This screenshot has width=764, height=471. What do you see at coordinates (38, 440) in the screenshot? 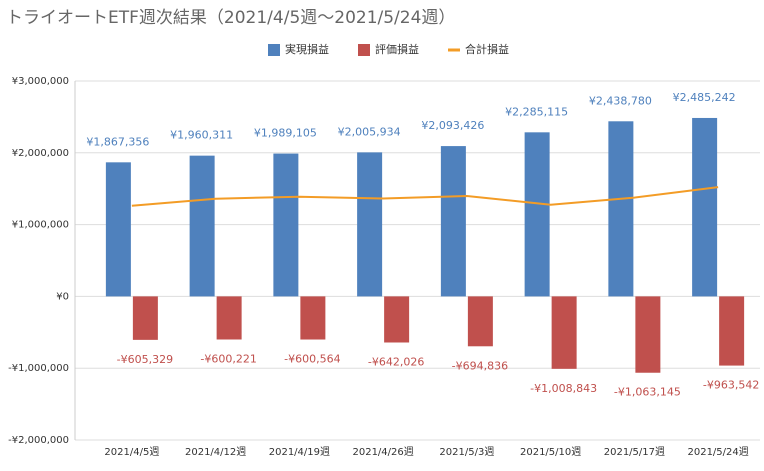
I see `y-tick-label: -¥2,000,000` at bounding box center [38, 440].